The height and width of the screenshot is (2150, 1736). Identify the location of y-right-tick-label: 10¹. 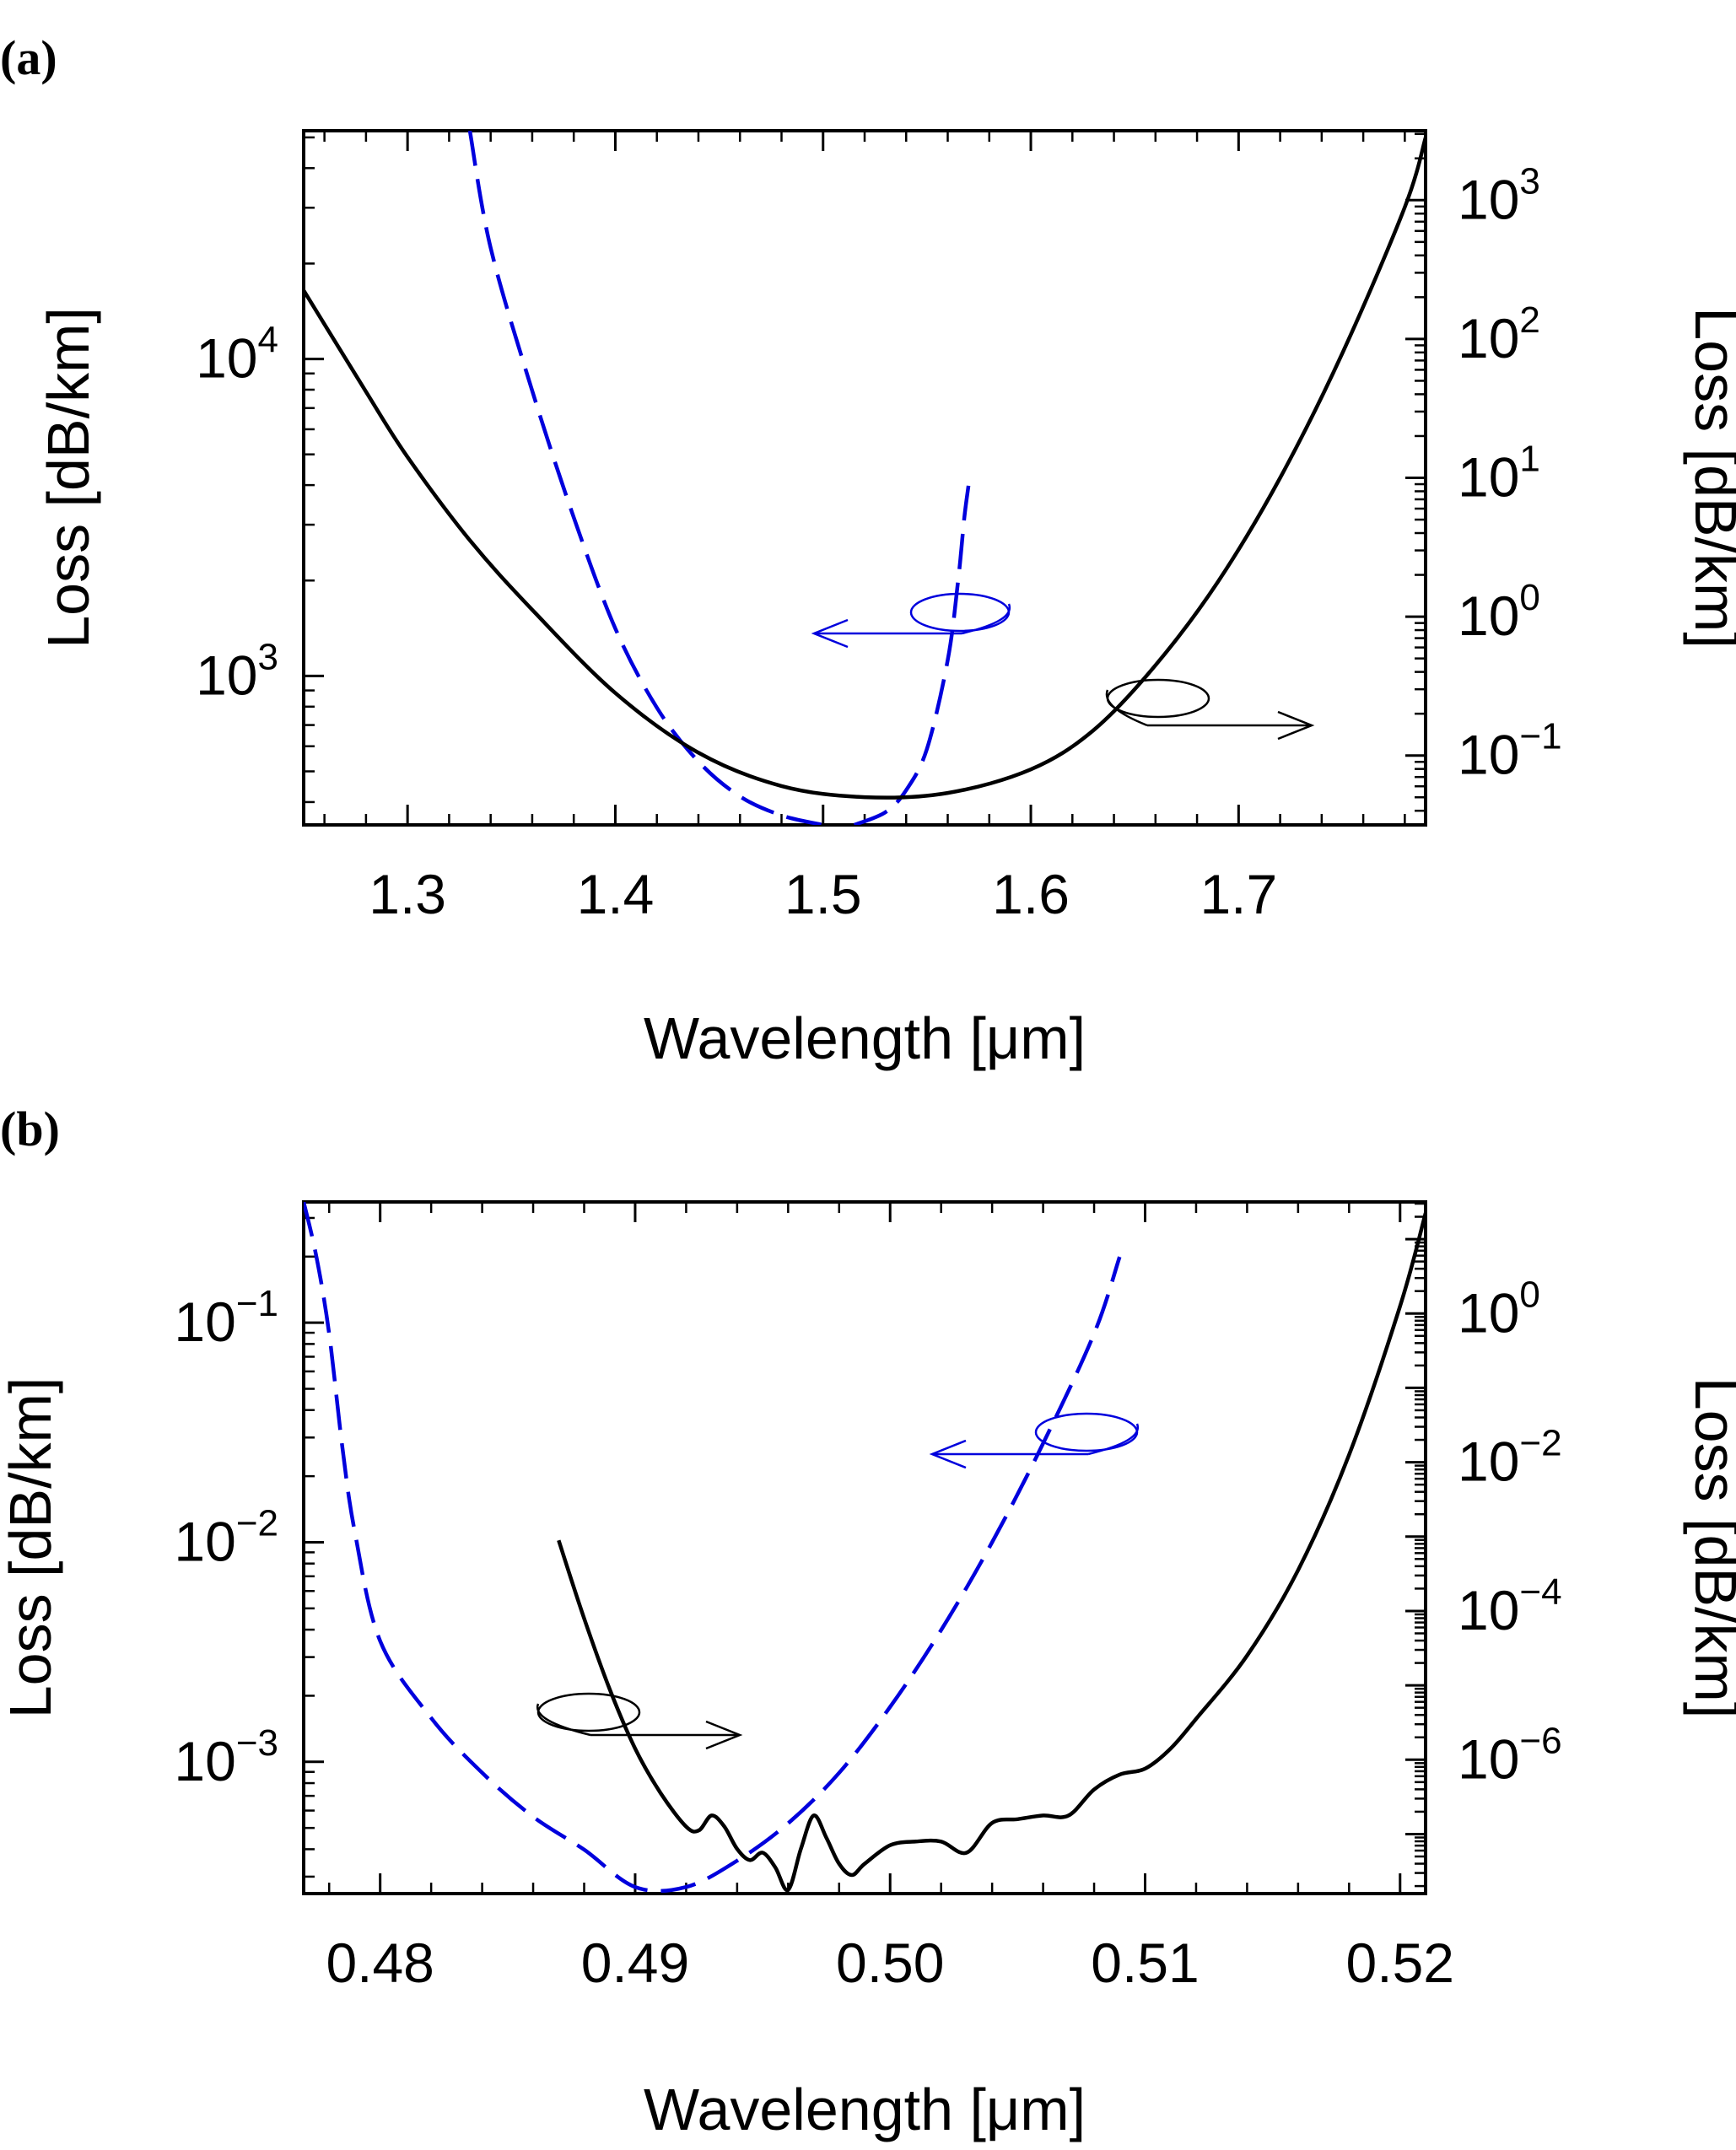
(1499, 474).